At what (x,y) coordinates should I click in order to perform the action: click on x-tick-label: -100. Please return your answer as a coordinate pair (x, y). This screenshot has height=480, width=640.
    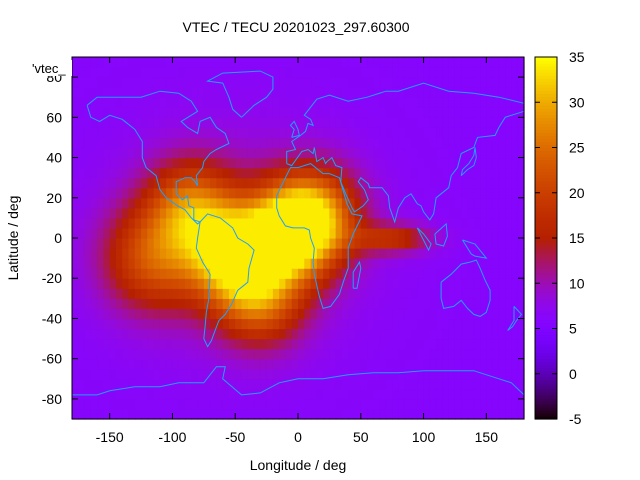
    Looking at the image, I should click on (172, 437).